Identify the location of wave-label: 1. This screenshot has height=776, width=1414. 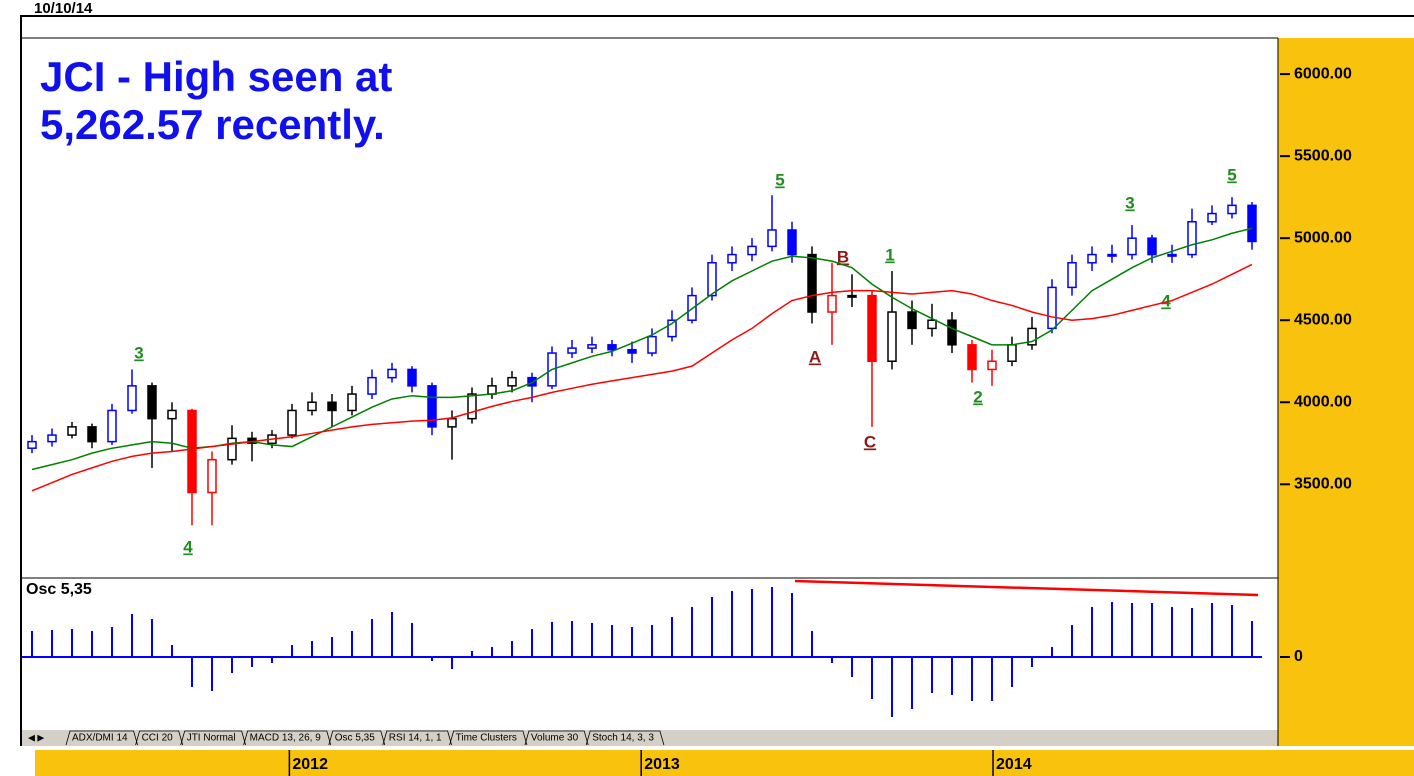
(889, 254).